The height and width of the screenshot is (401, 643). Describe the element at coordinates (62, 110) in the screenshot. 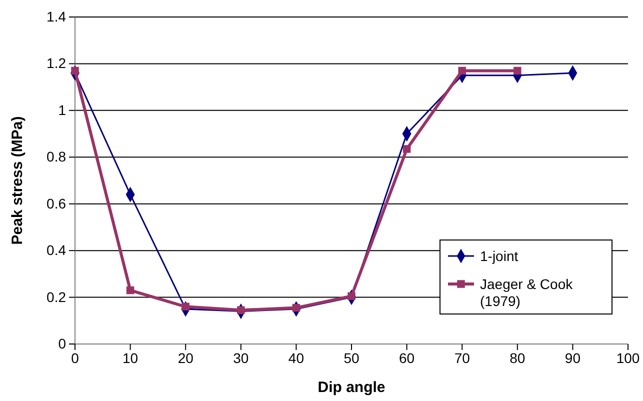

I see `y-tick-label: 1` at that location.